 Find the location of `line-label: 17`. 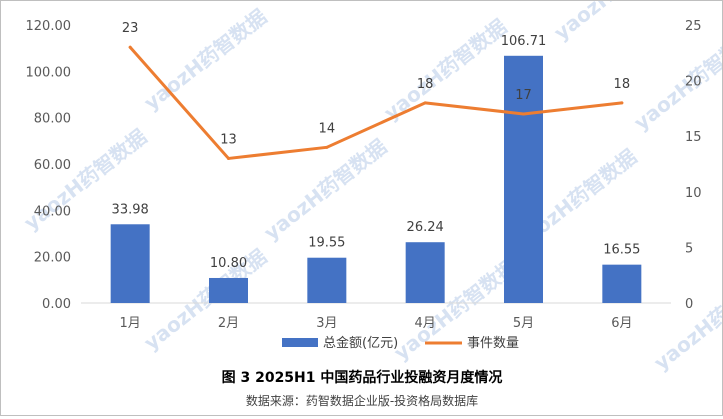

line-label: 17 is located at coordinates (523, 95).